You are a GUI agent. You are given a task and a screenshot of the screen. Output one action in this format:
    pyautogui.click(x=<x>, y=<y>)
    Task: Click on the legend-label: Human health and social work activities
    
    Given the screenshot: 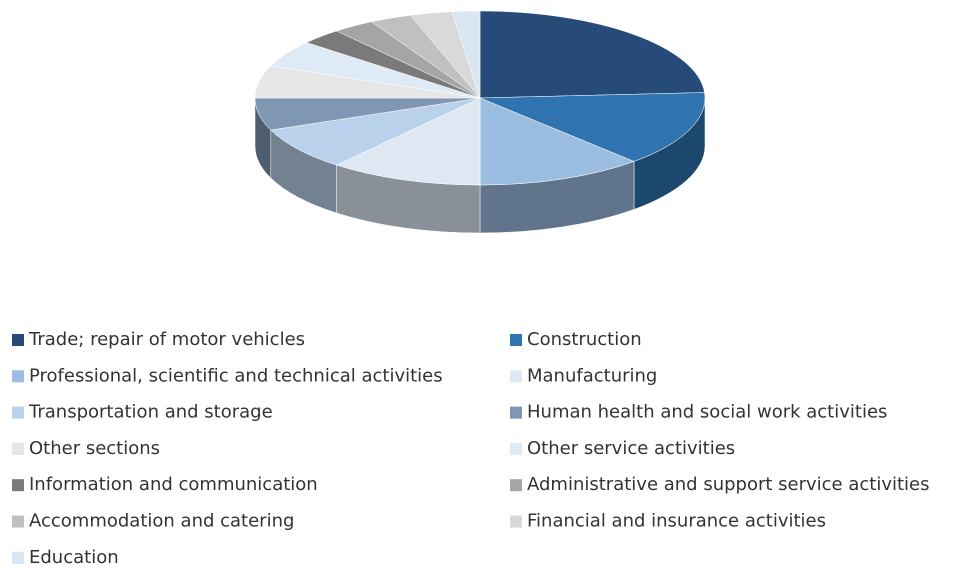 What is the action you would take?
    pyautogui.click(x=707, y=412)
    